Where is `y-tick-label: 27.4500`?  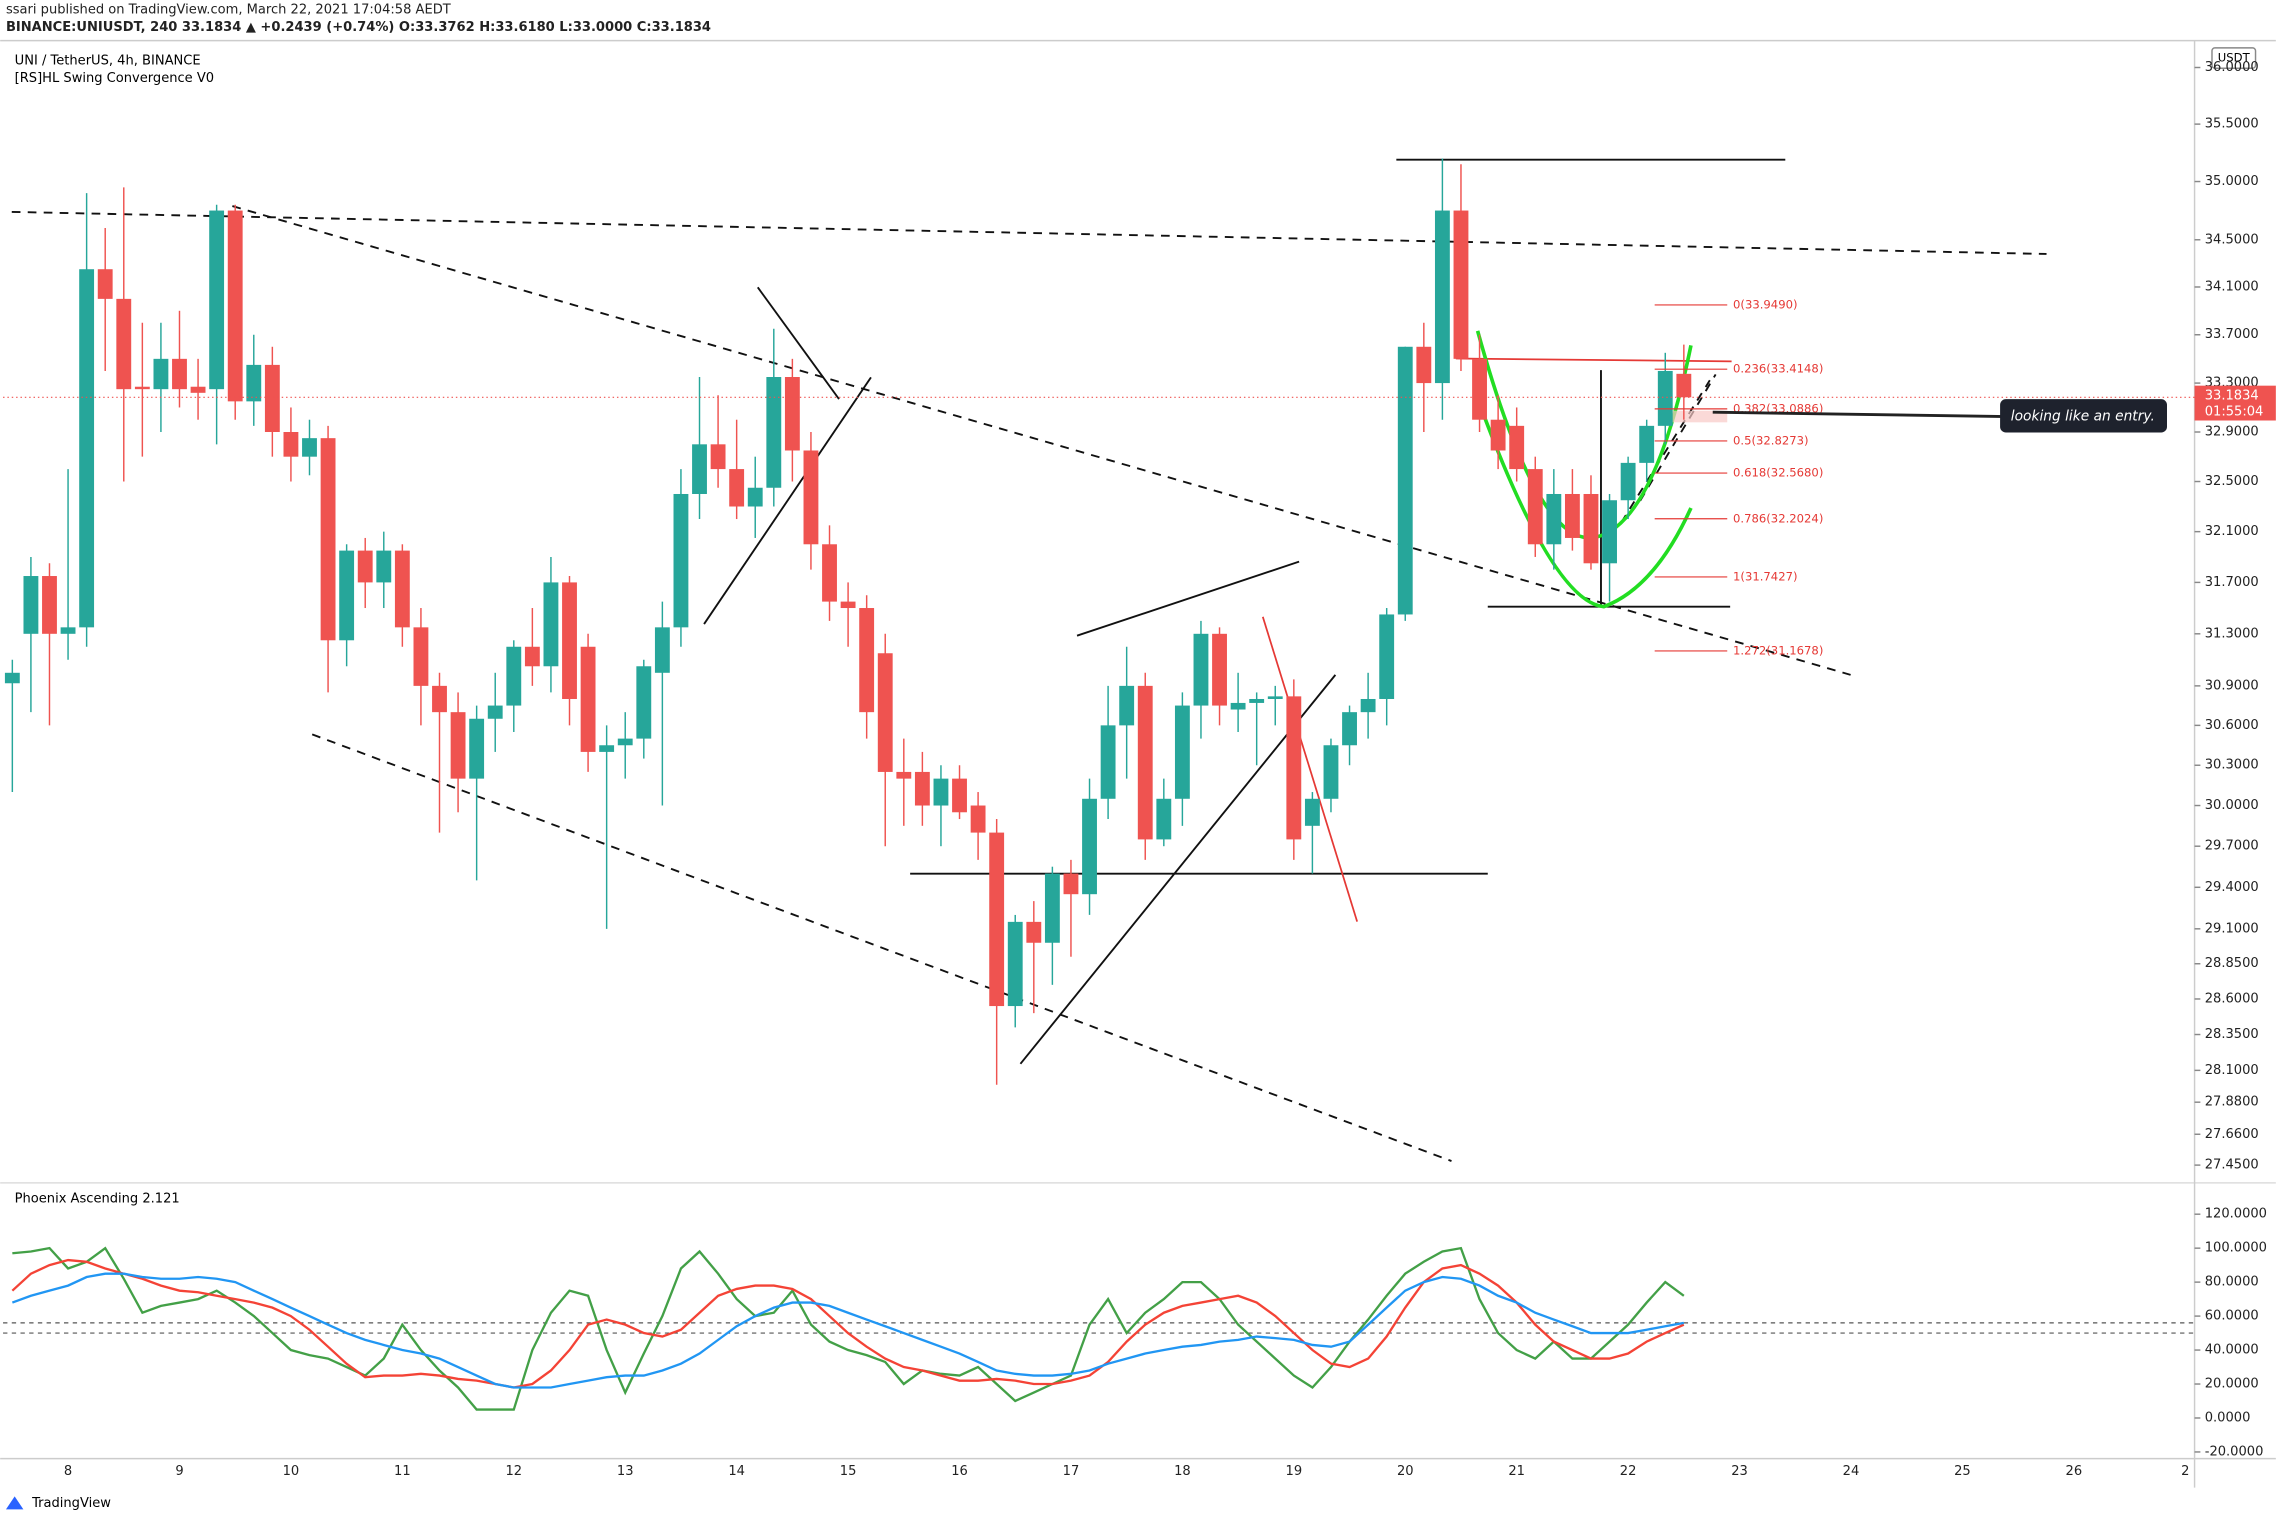
y-tick-label: 27.4500 is located at coordinates (2232, 1165).